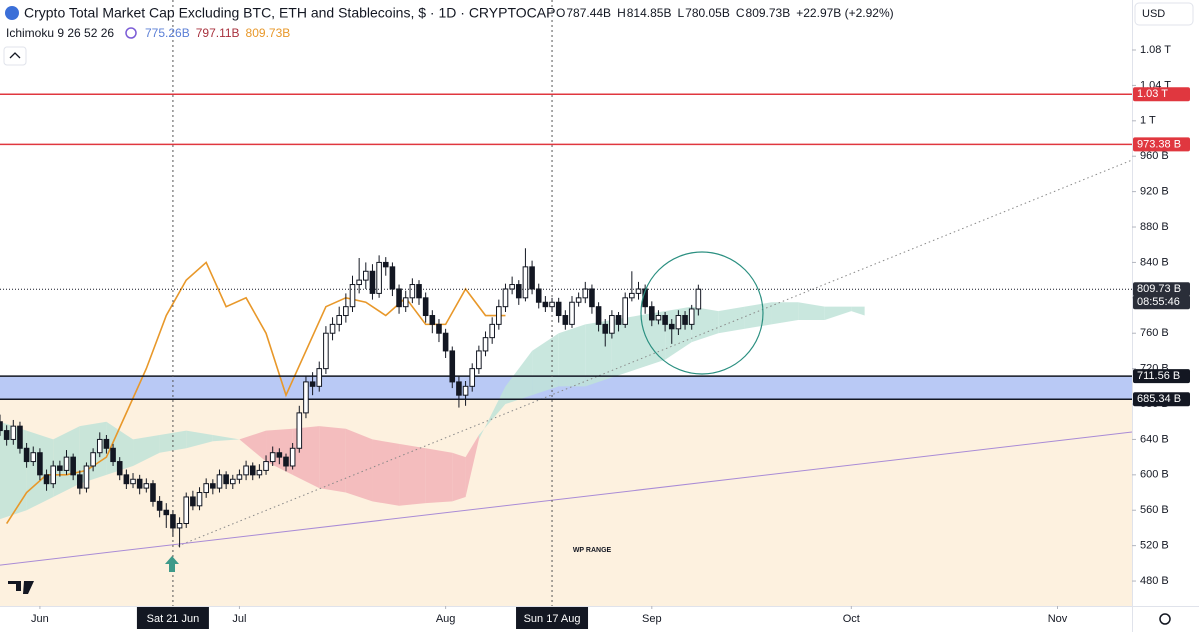 The width and height of the screenshot is (1199, 632). What do you see at coordinates (1153, 14) in the screenshot?
I see `currency-label: USD` at bounding box center [1153, 14].